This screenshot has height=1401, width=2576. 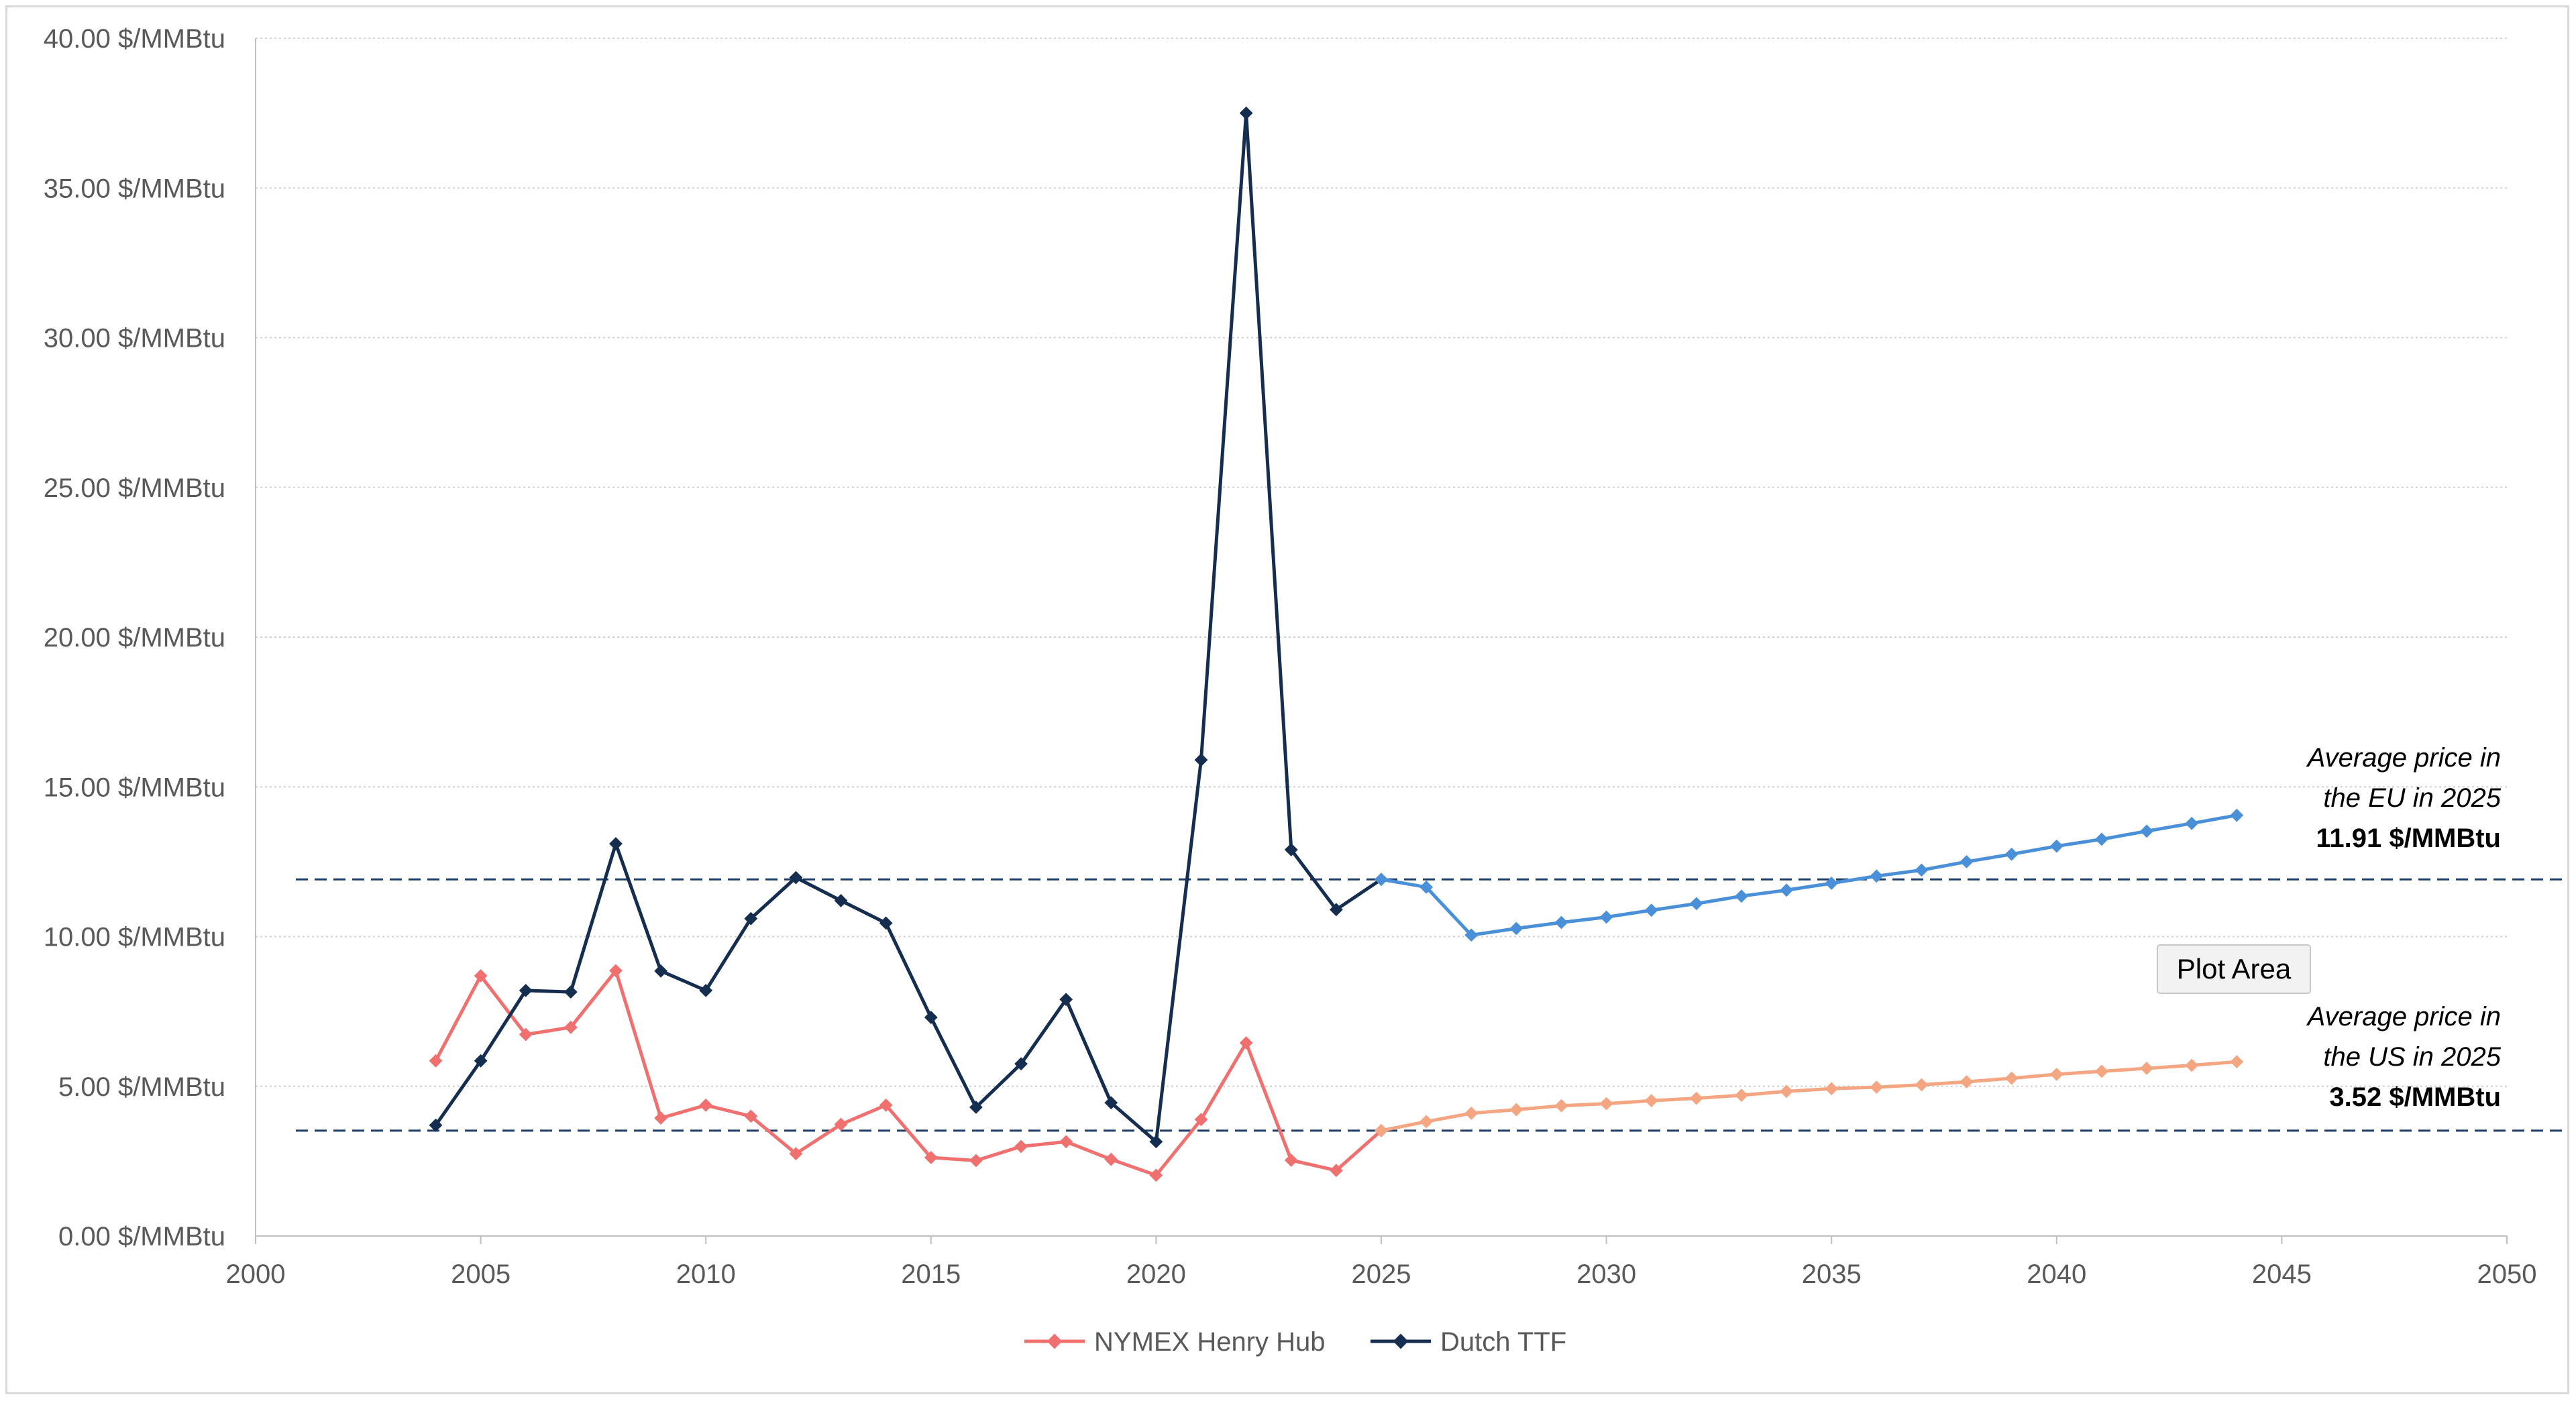 What do you see at coordinates (1210, 1342) in the screenshot?
I see `legend-label-henry-hub: NYMEX Henry Hub` at bounding box center [1210, 1342].